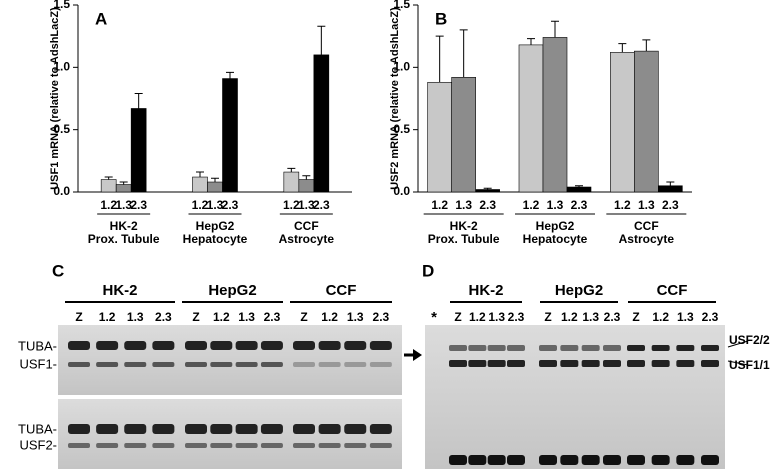 The image size is (775, 469). What do you see at coordinates (230, 434) in the screenshot?
I see `gel-image` at bounding box center [230, 434].